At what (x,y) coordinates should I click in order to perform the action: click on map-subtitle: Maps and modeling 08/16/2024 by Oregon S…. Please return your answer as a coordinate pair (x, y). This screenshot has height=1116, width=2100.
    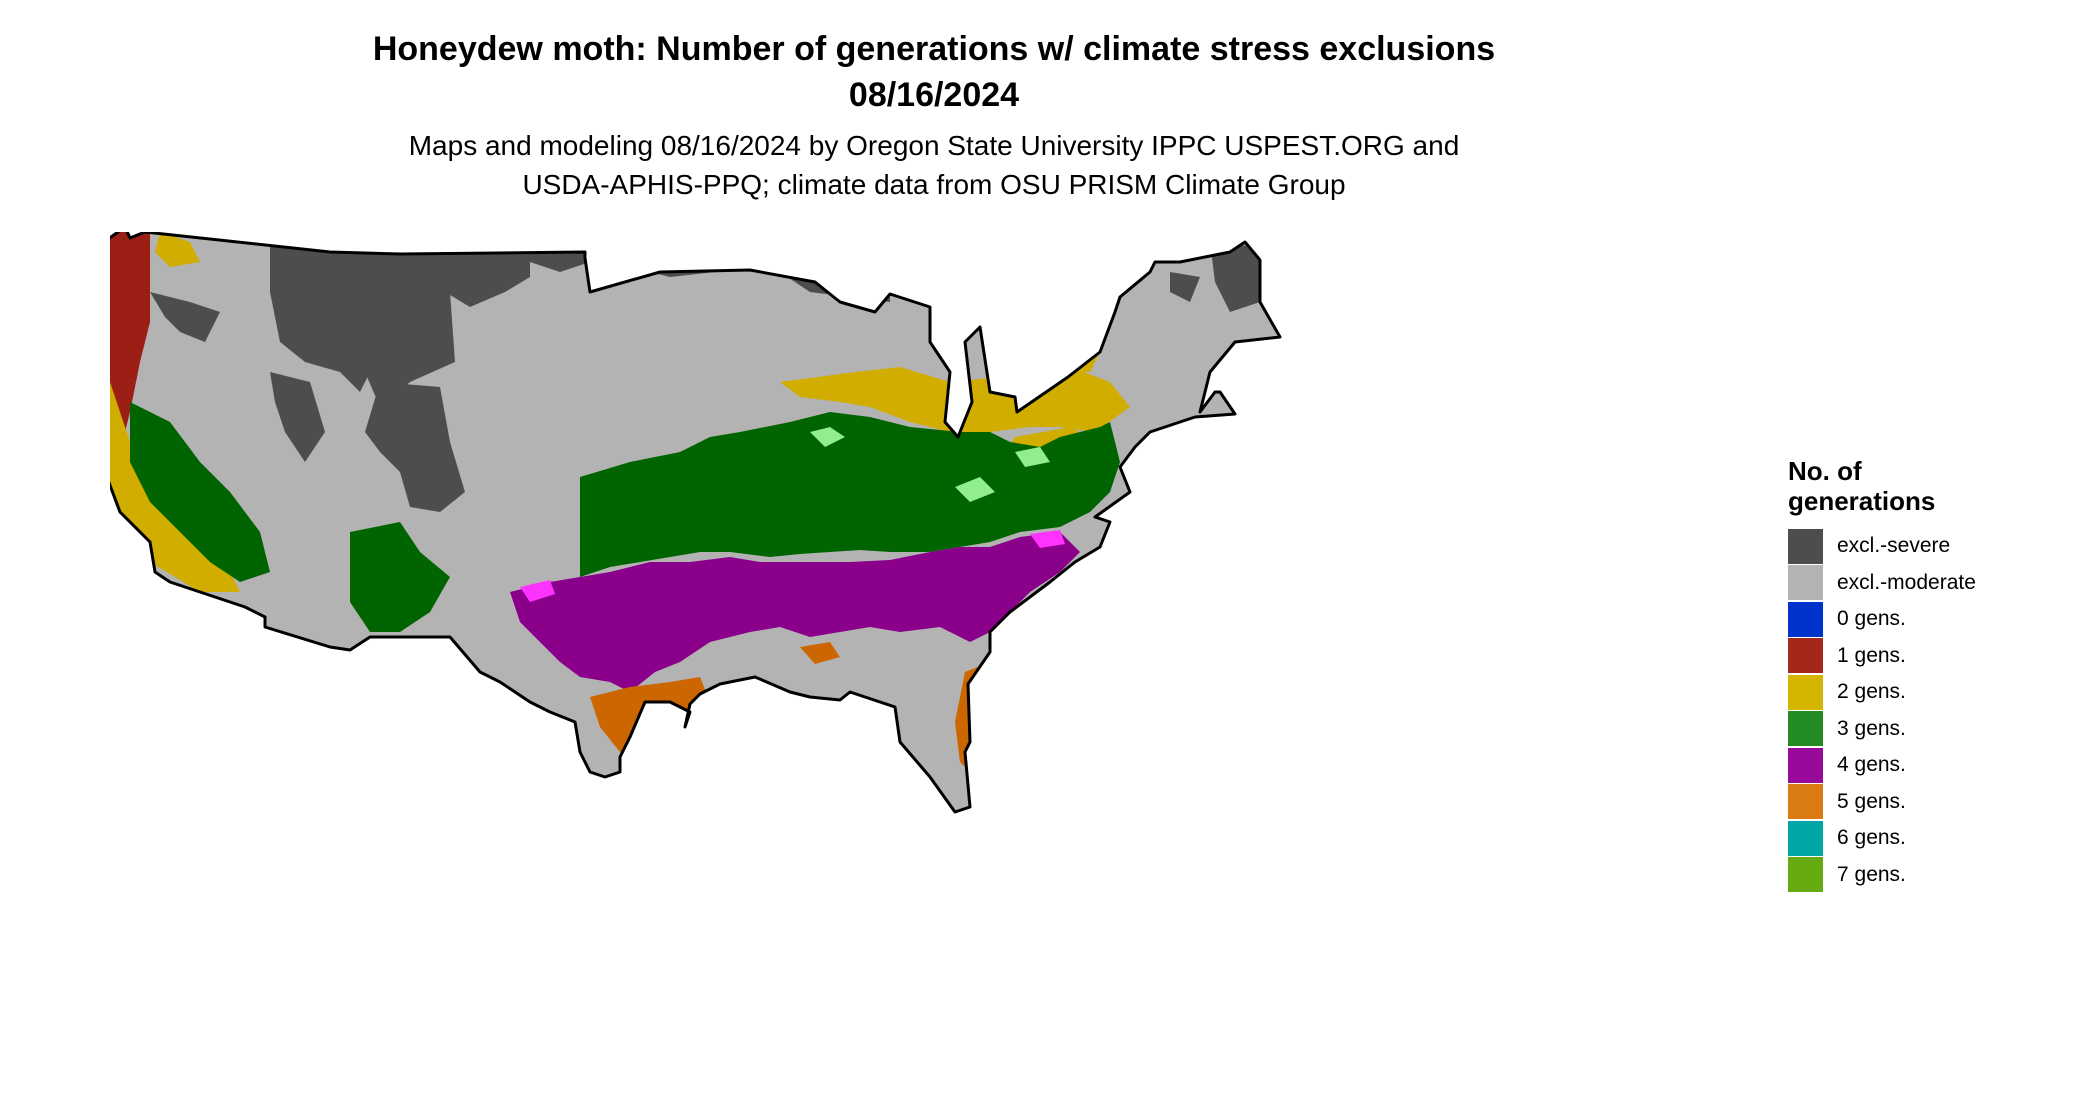
    Looking at the image, I should click on (934, 165).